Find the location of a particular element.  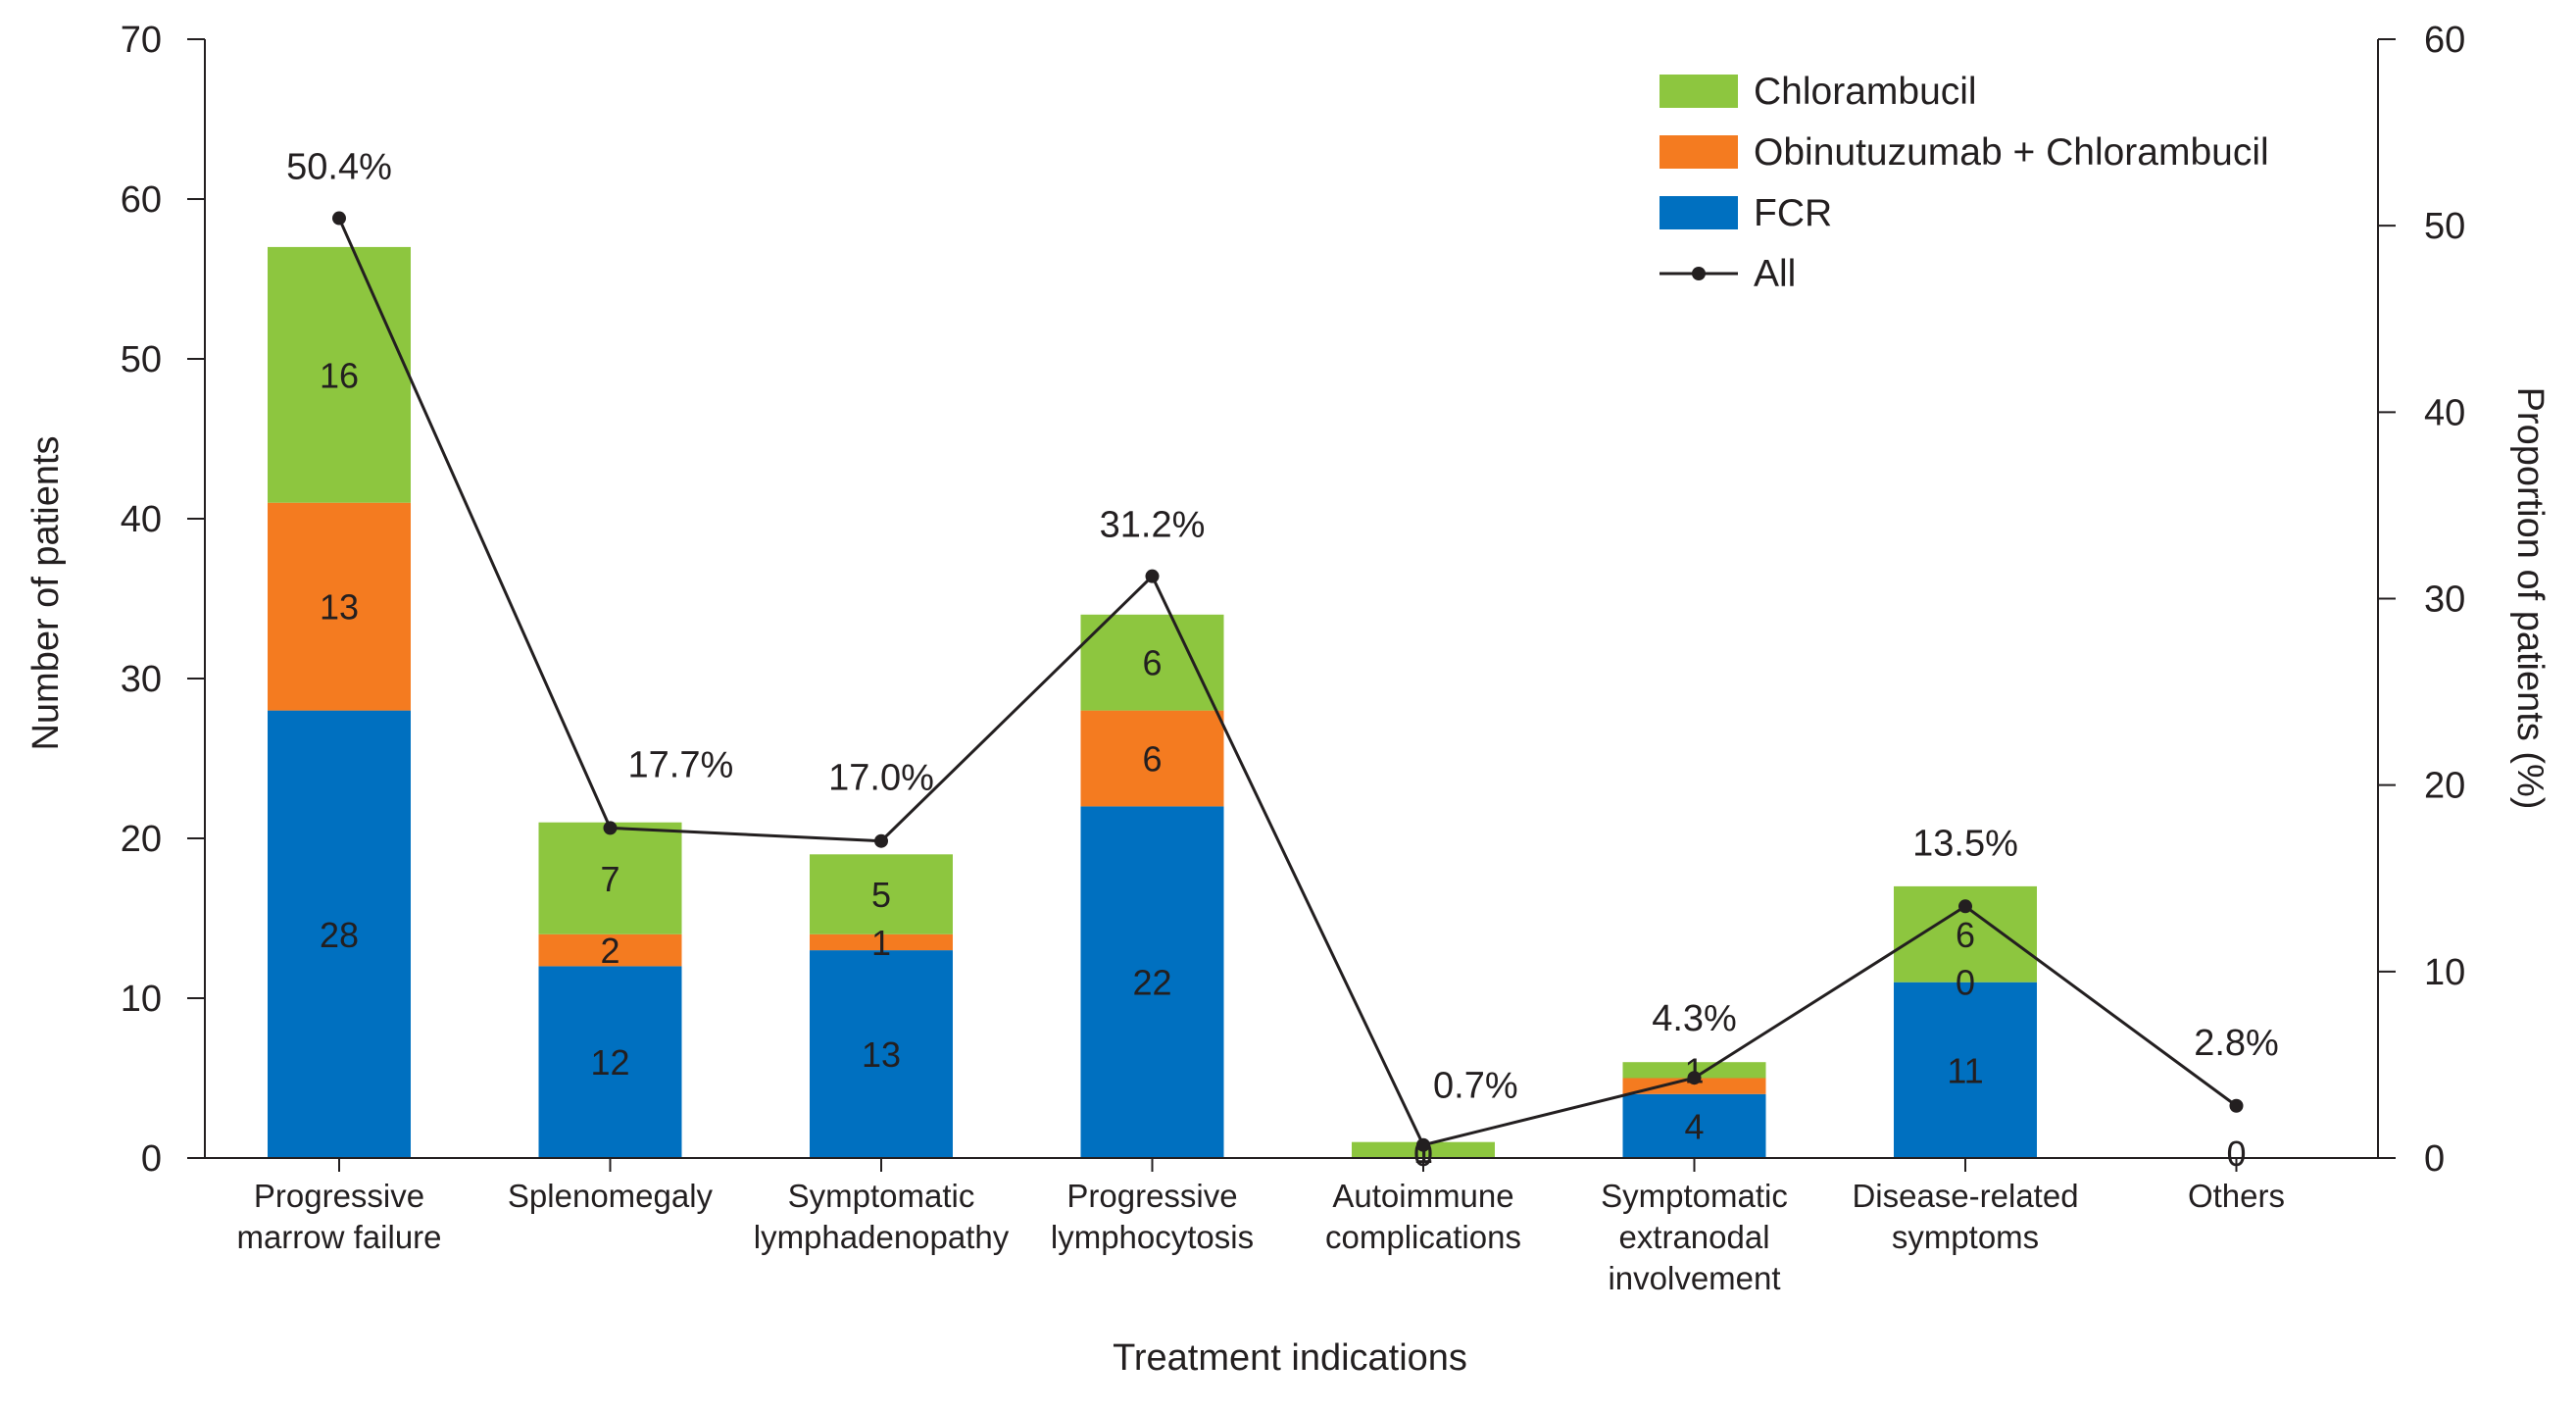

x-tick-label: Symptomatic extranodal involvement is located at coordinates (1694, 1237).